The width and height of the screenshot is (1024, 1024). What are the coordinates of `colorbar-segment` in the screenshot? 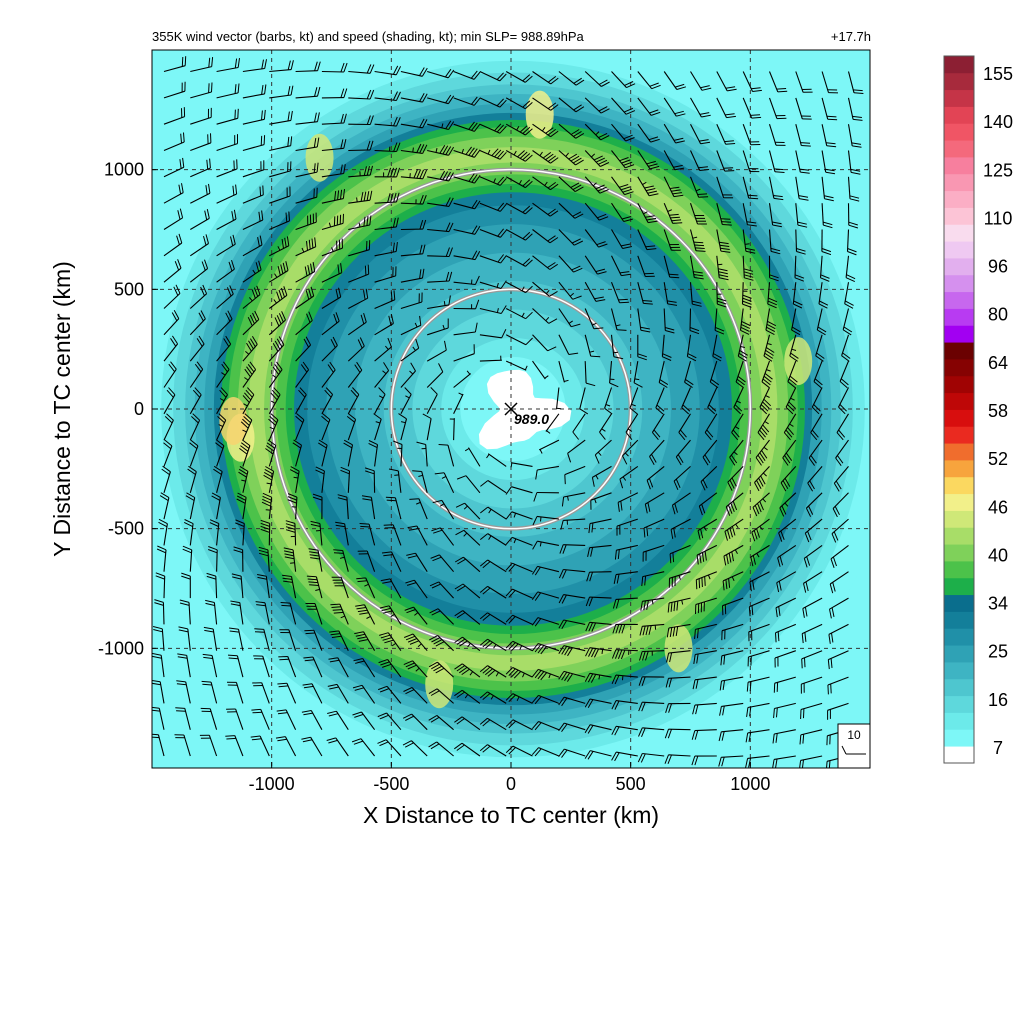 It's located at (959, 300).